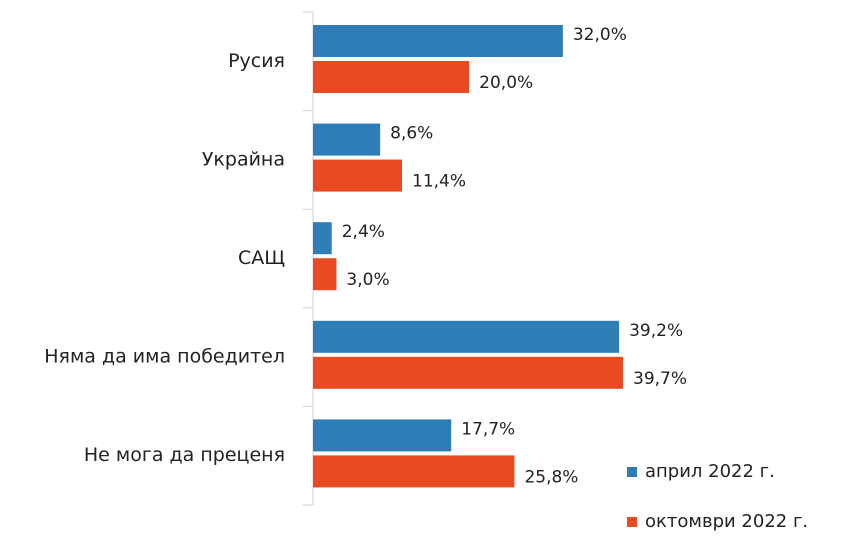 The image size is (843, 536). Describe the element at coordinates (367, 280) in the screenshot. I see `value-label: 3,0%` at that location.